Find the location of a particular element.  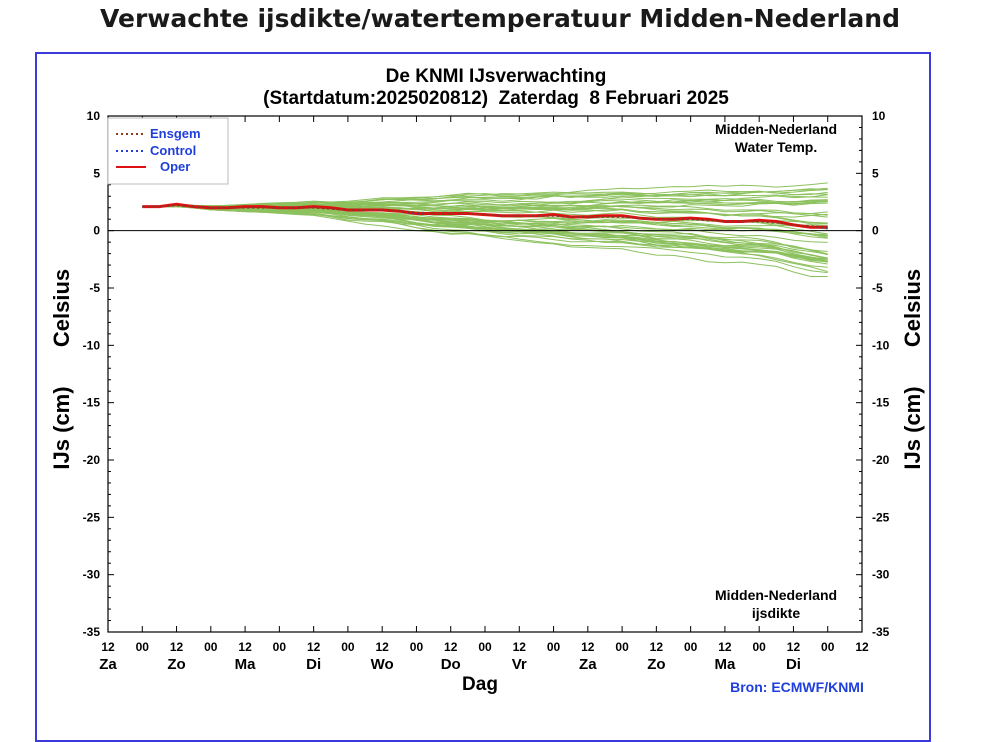

ytick-label-left: -25 is located at coordinates (92, 517).